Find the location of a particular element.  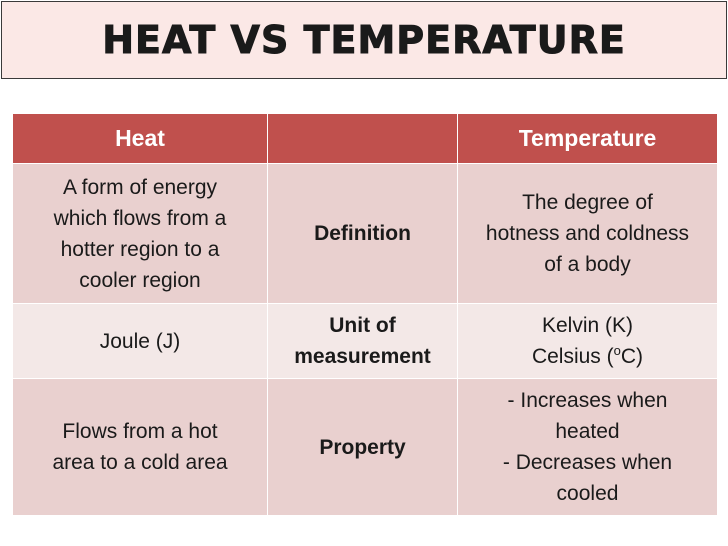

cell-line: hotness and coldness is located at coordinates (587, 233).